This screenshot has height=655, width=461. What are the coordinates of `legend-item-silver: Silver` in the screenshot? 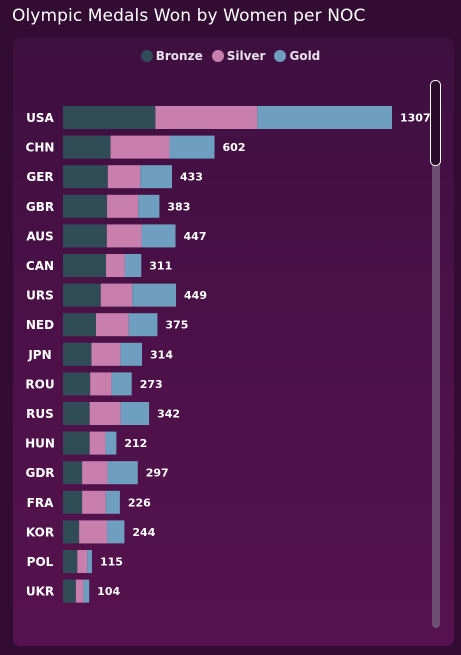 It's located at (238, 56).